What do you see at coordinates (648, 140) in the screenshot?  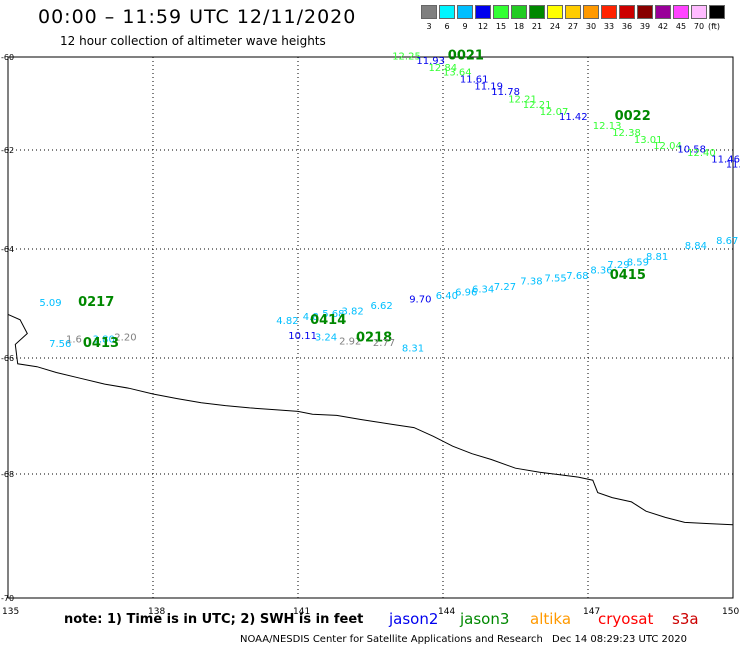 I see `wave-height-label: 13.01` at bounding box center [648, 140].